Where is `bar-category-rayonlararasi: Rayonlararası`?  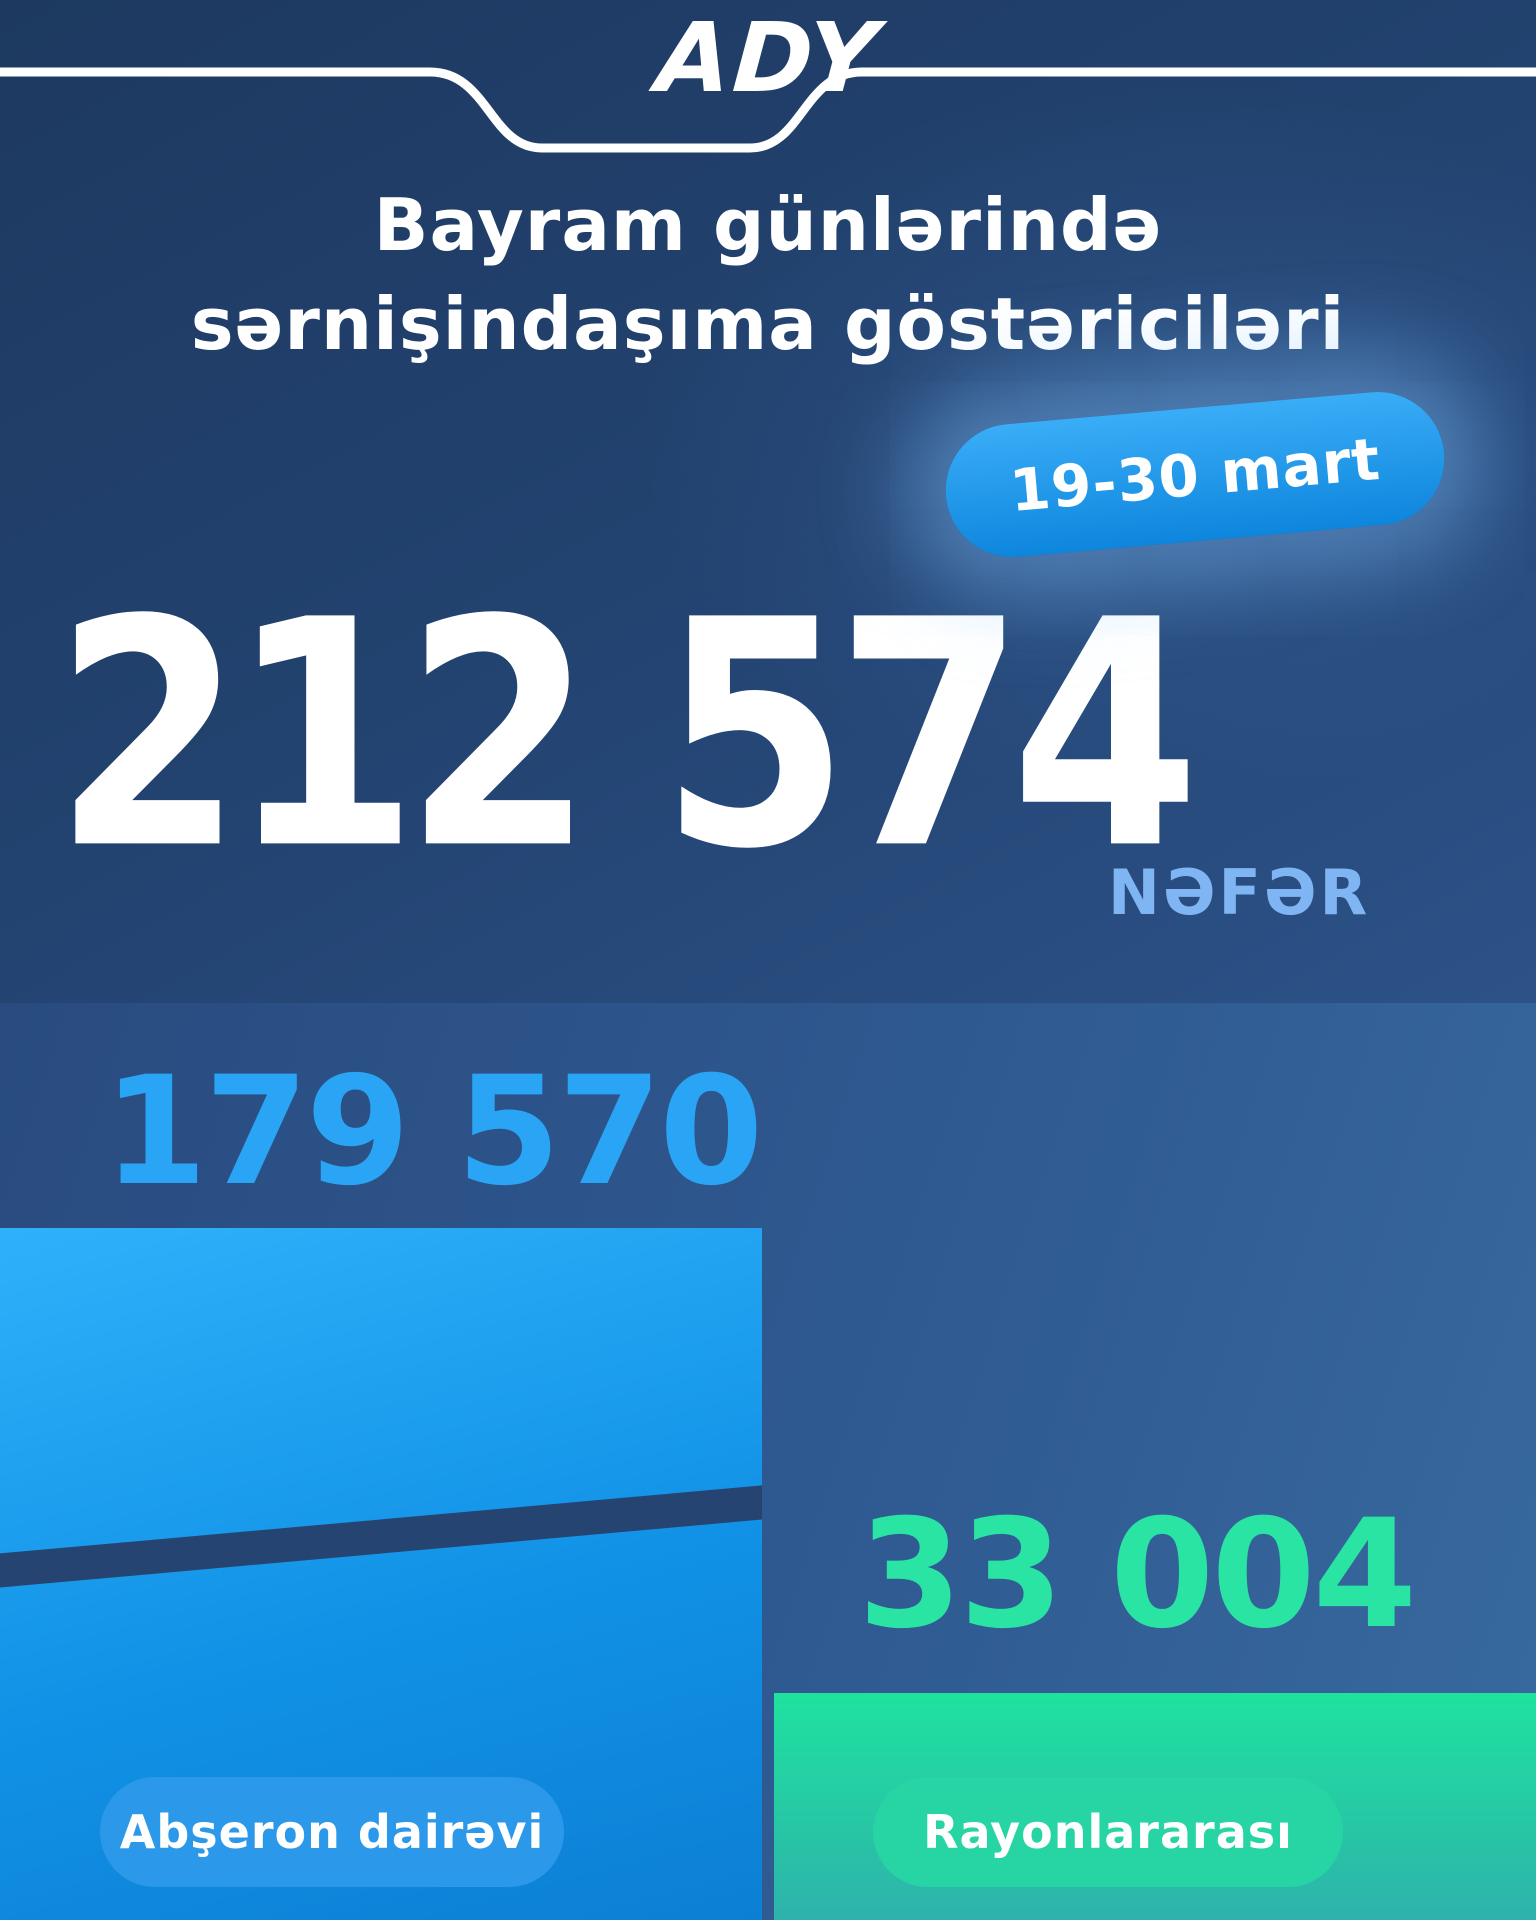 bar-category-rayonlararasi: Rayonlararası is located at coordinates (1108, 1832).